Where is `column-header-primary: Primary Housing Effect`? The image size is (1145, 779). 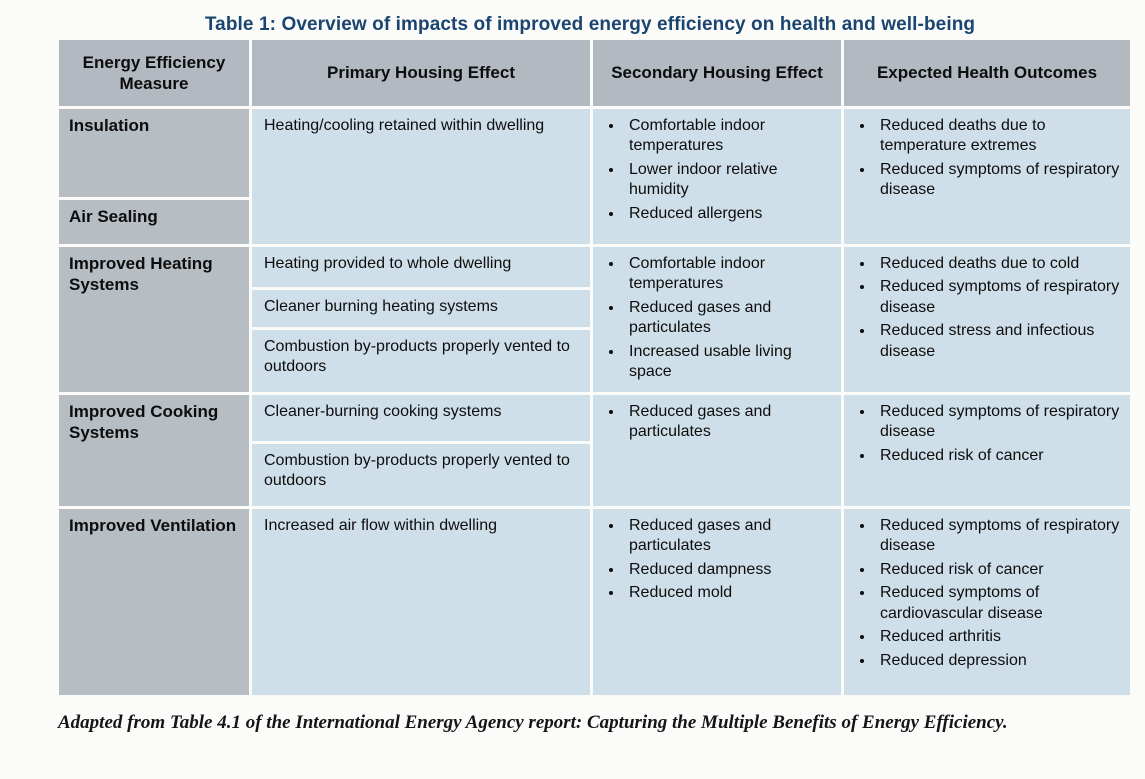
column-header-primary: Primary Housing Effect is located at coordinates (421, 73).